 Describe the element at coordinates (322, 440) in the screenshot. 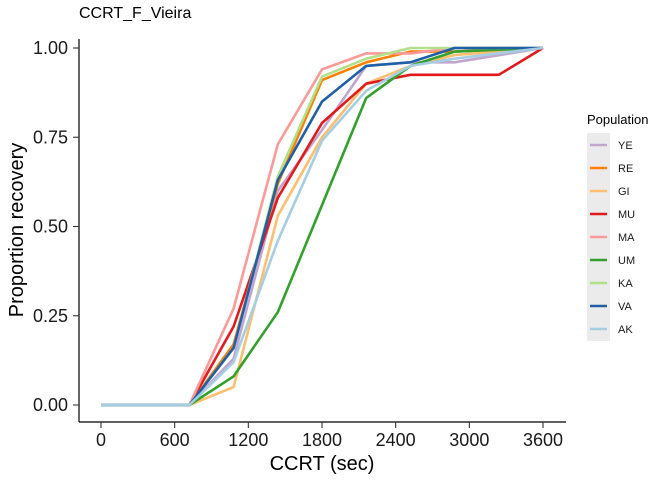

I see `x-tick-label: 1800` at that location.